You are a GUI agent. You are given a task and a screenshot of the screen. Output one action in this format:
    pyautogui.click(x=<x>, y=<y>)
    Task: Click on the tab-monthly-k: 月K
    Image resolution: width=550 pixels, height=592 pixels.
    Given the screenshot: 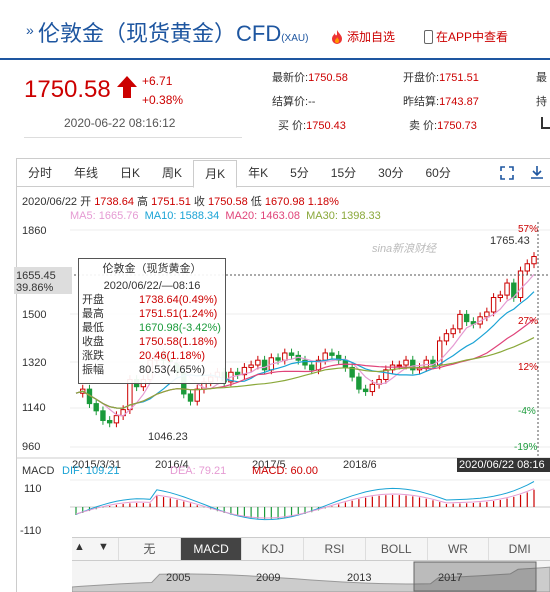 What is the action you would take?
    pyautogui.click(x=215, y=174)
    